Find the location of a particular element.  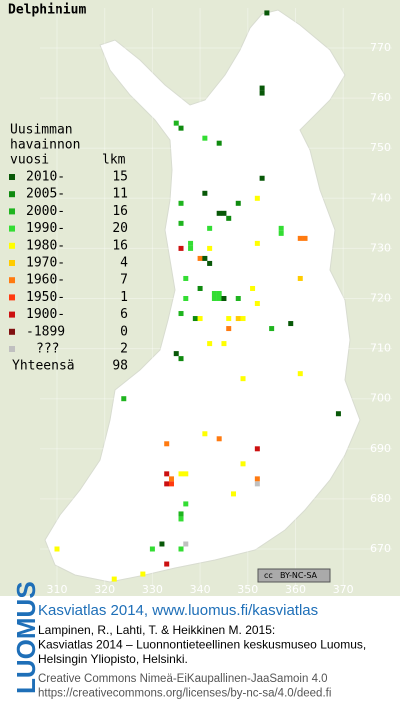

legend-label: 1990- is located at coordinates (45, 228).